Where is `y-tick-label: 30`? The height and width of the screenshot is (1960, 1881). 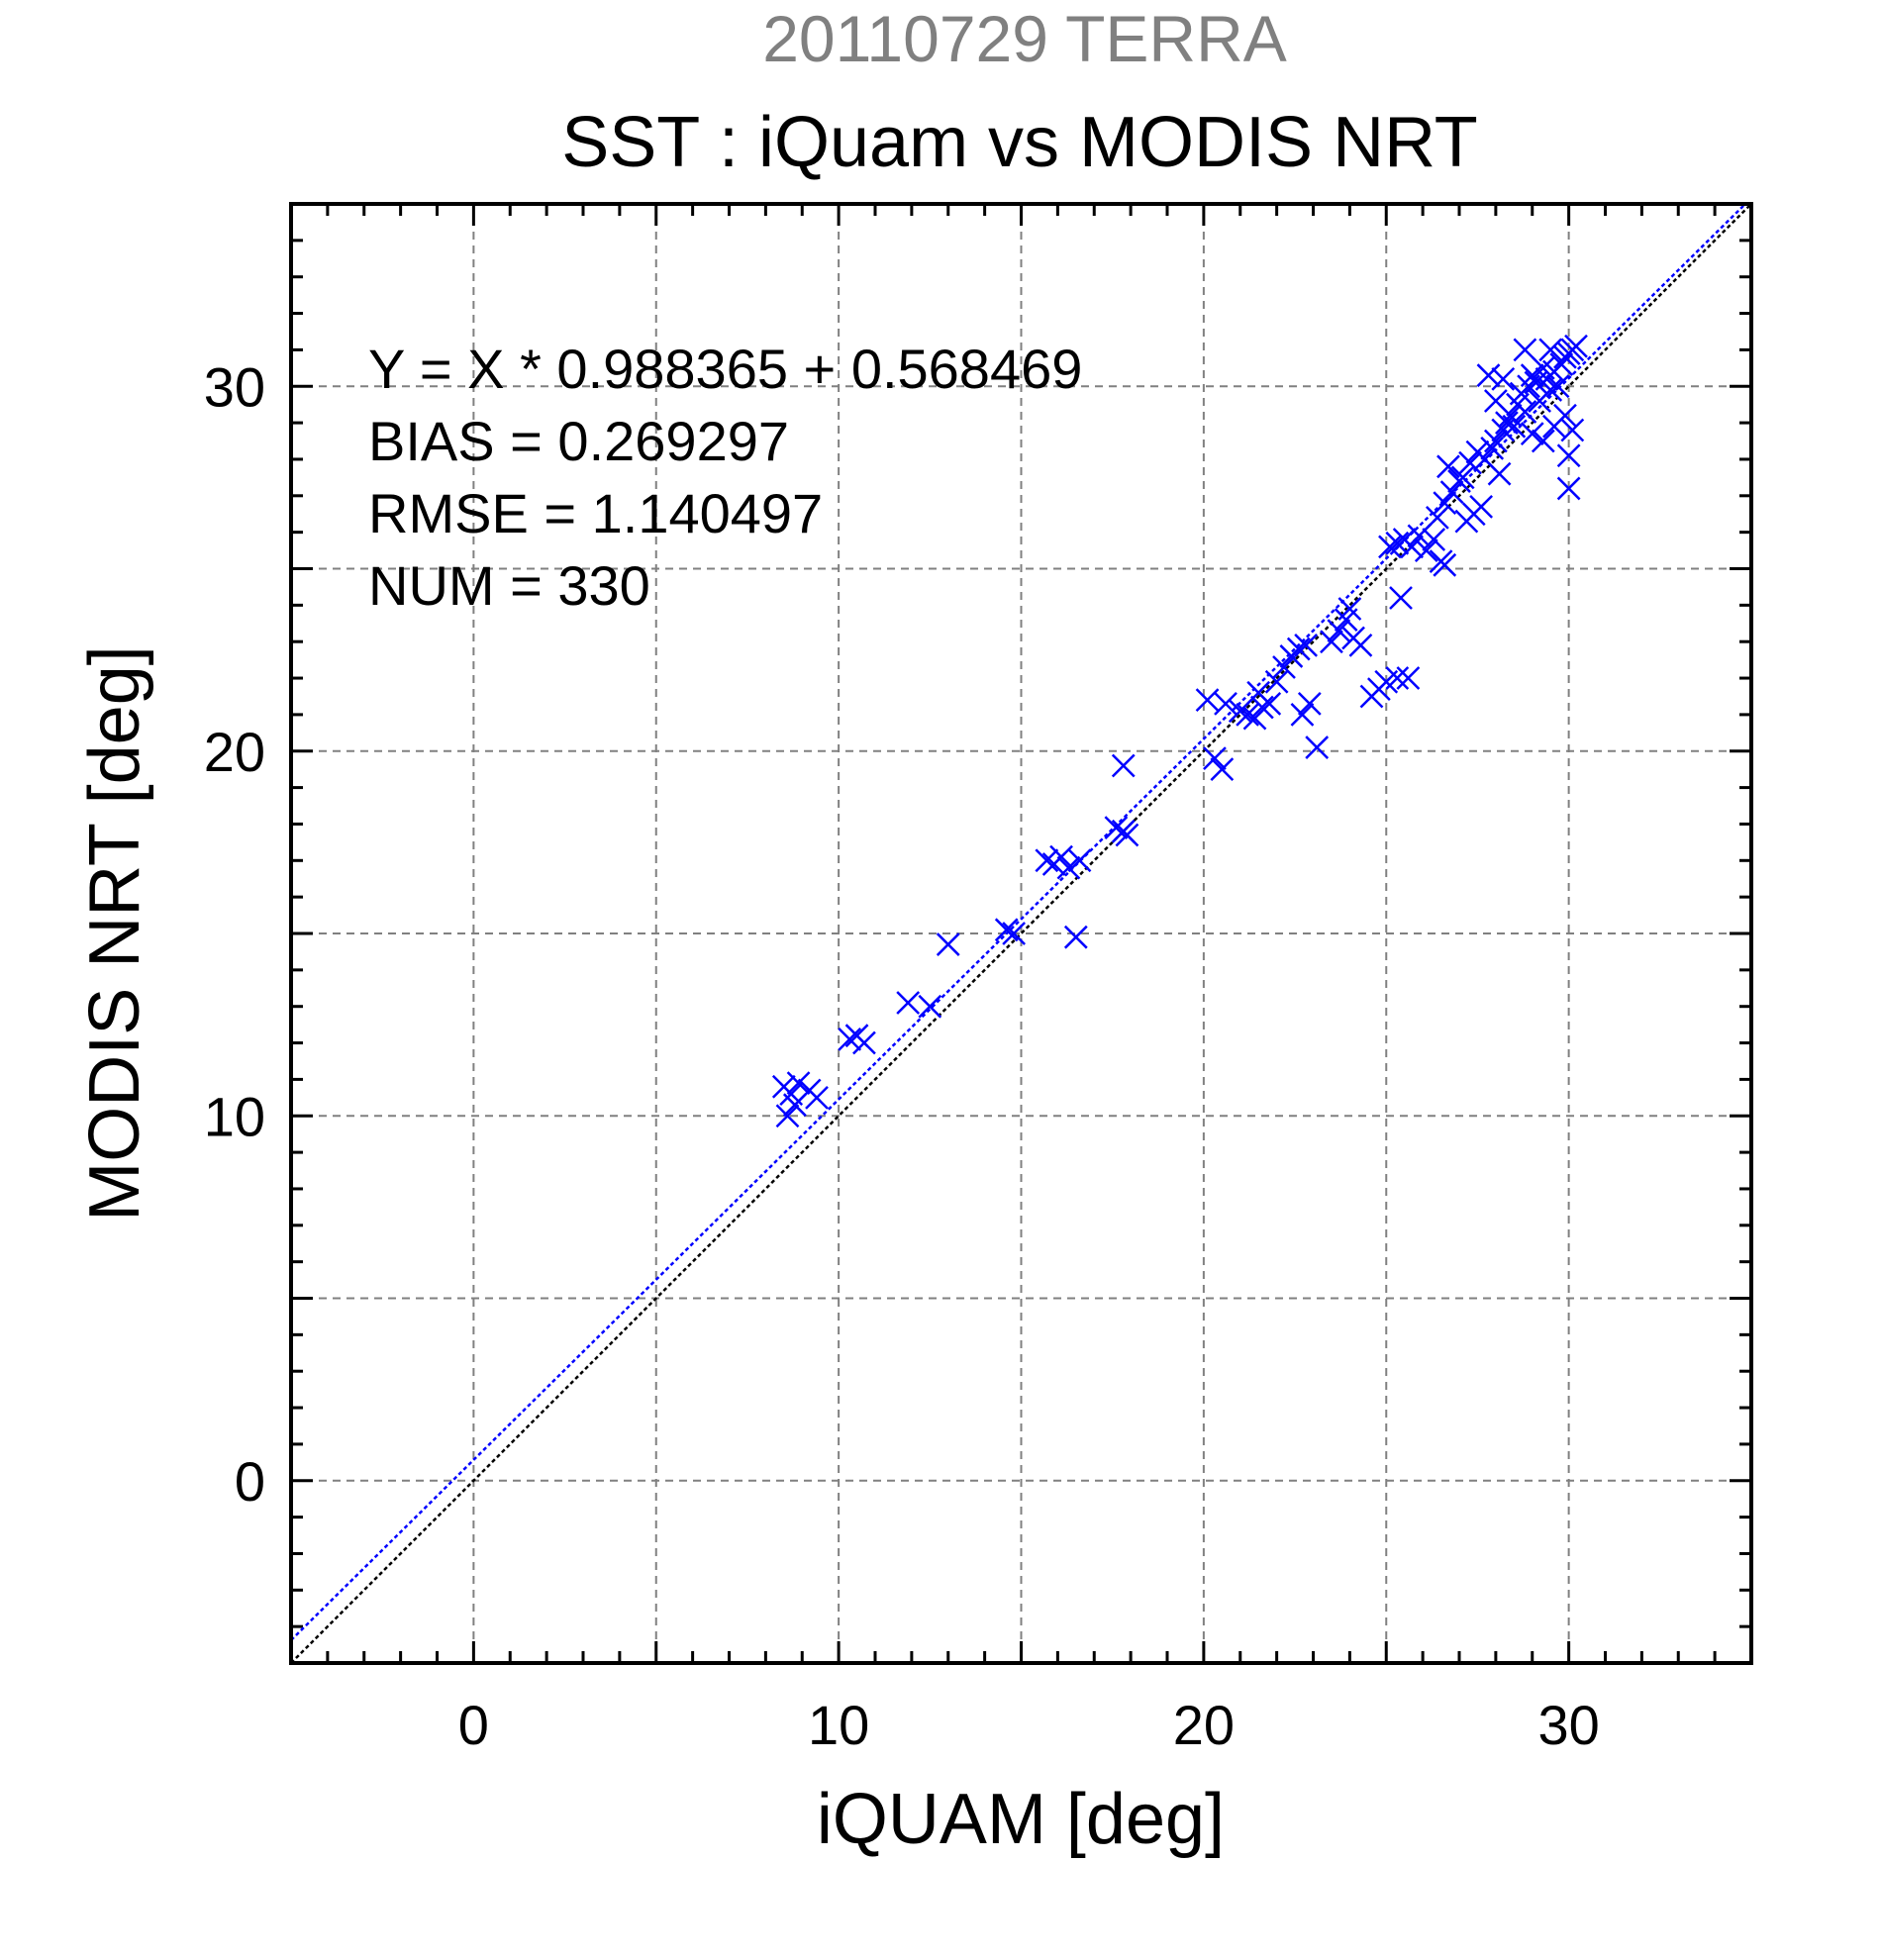 y-tick-label: 30 is located at coordinates (235, 386).